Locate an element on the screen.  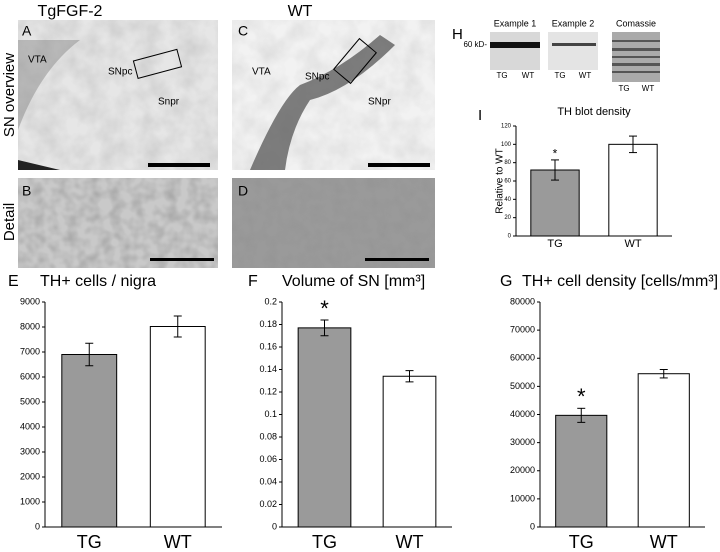
y-tick-label: 0.04 is located at coordinates (268, 481).